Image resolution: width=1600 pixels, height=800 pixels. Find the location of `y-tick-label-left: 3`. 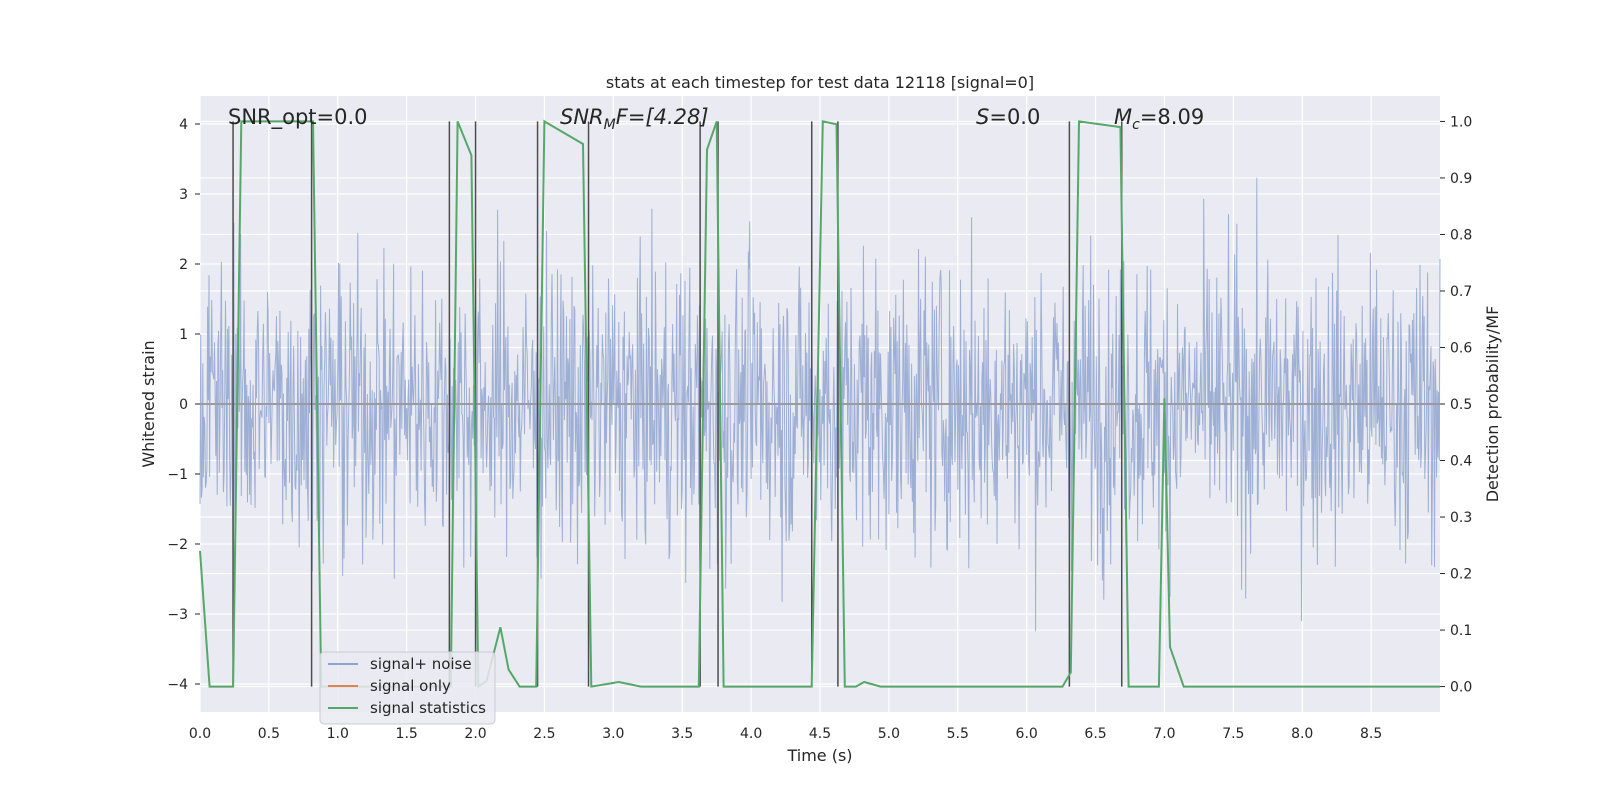

y-tick-label-left: 3 is located at coordinates (183, 195).